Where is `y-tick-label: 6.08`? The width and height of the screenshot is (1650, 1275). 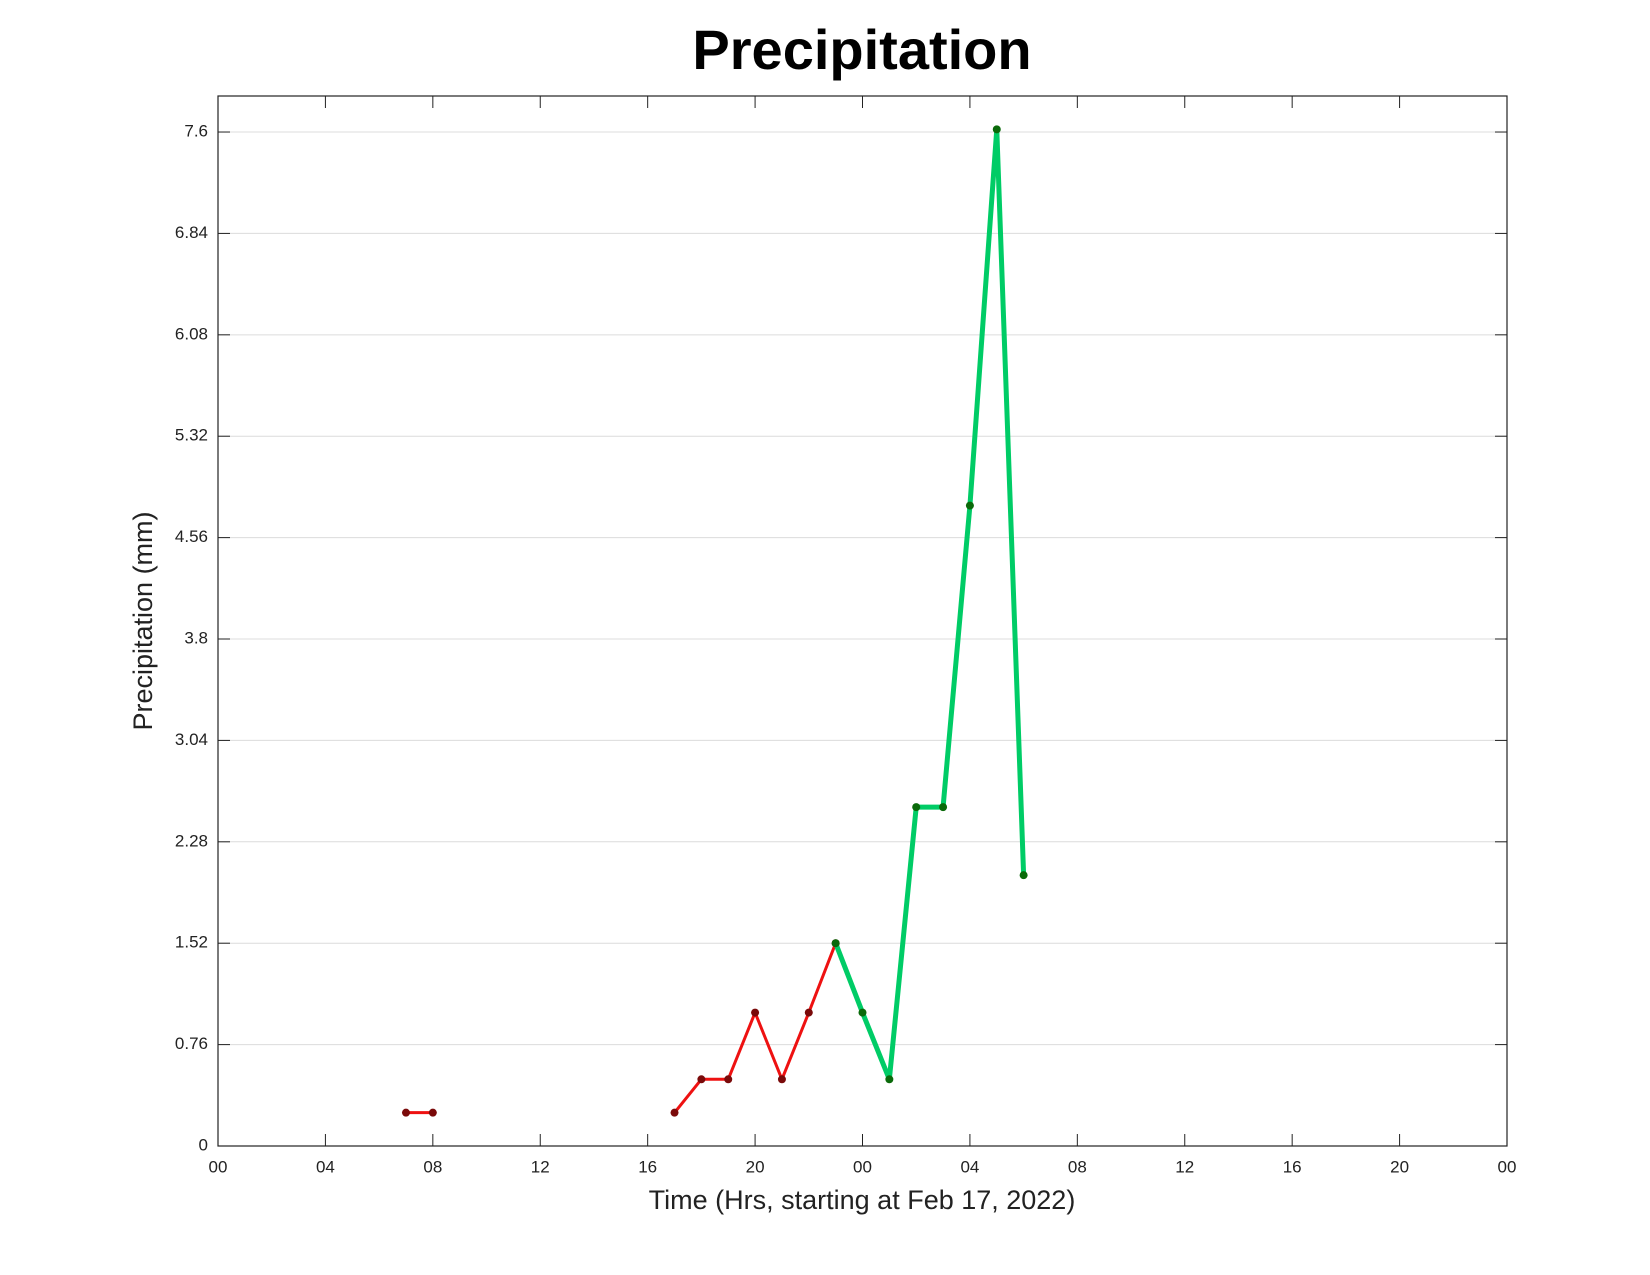
y-tick-label: 6.08 is located at coordinates (191, 333).